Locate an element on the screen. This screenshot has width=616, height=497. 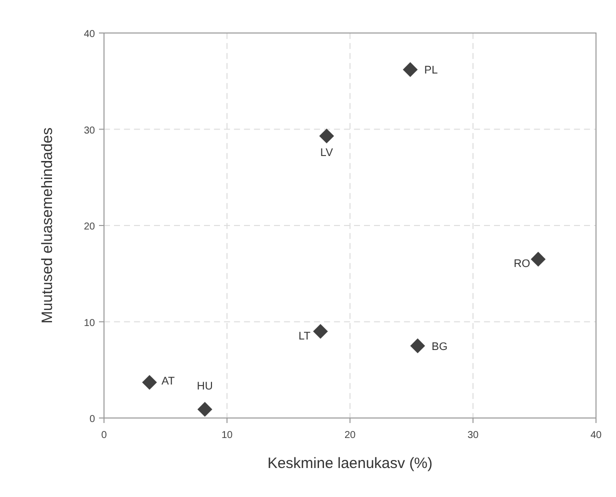
x-tick-label: 20 is located at coordinates (350, 435).